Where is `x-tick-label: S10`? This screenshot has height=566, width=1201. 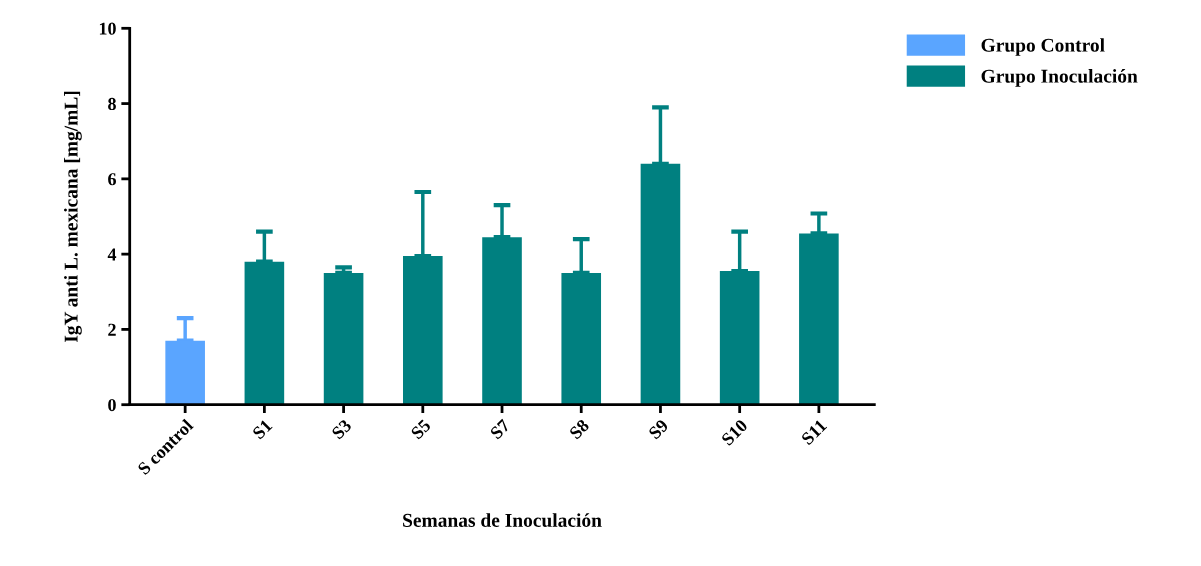
x-tick-label: S10 is located at coordinates (734, 432).